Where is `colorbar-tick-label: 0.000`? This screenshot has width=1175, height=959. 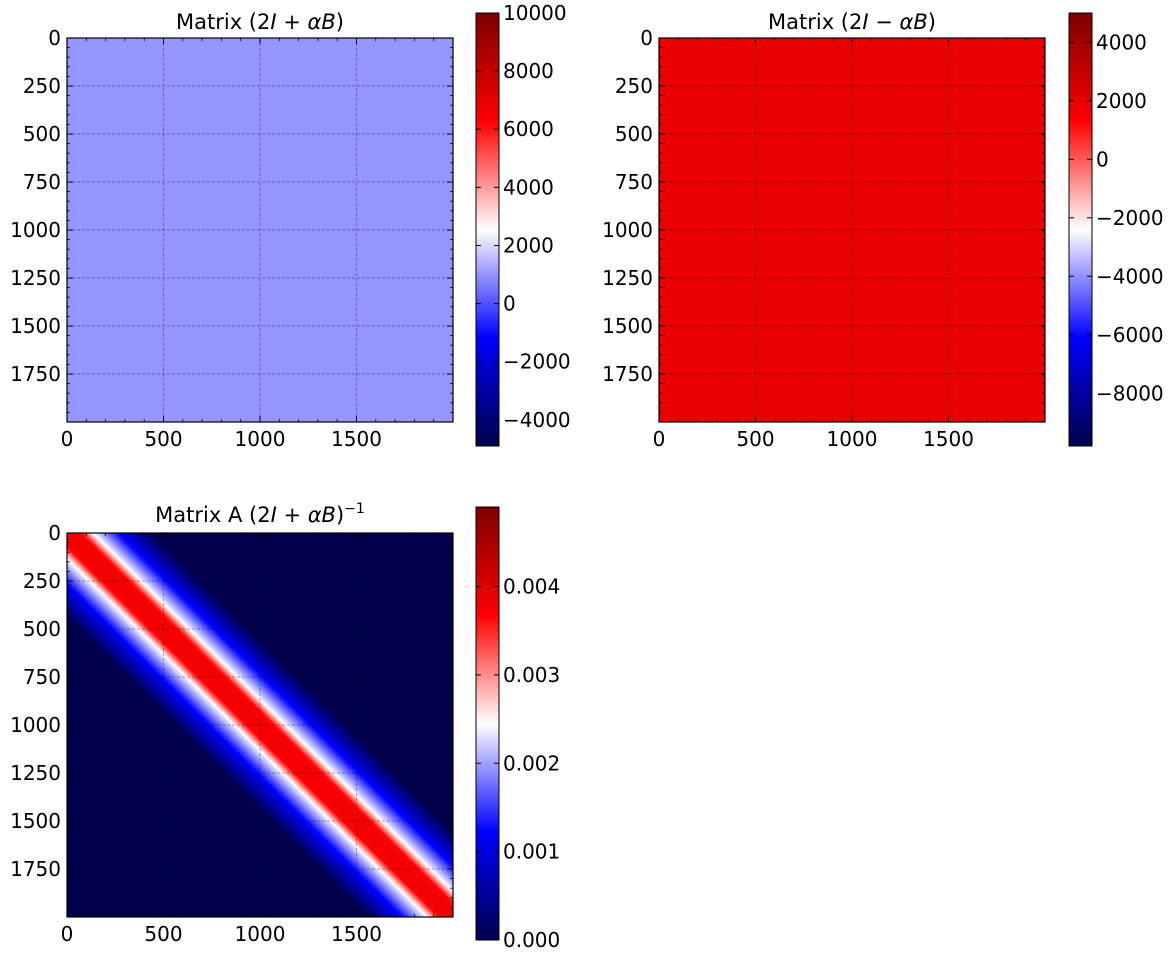 colorbar-tick-label: 0.000 is located at coordinates (531, 940).